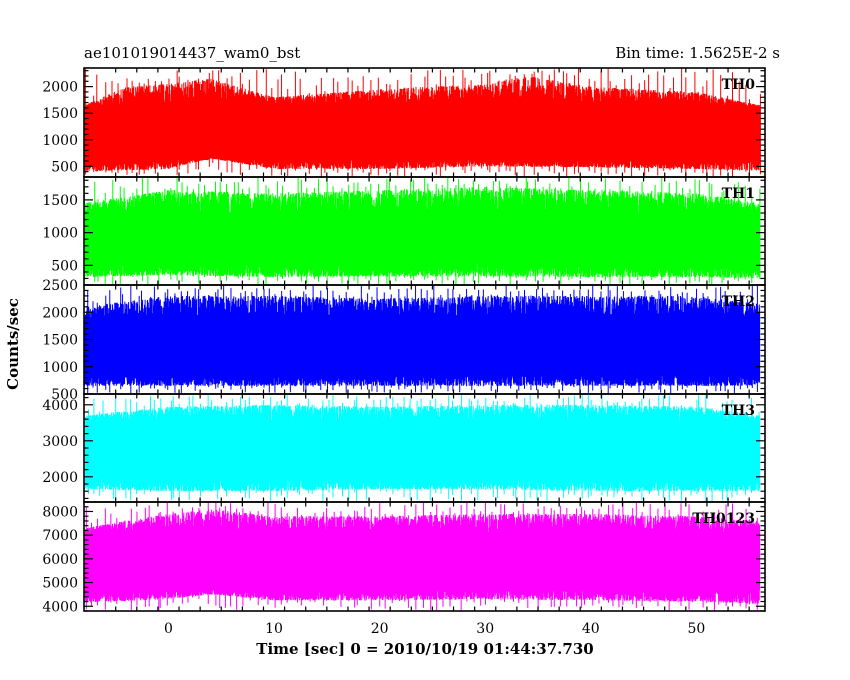  I want to click on y-tick-label-th0: 1000, so click(60, 141).